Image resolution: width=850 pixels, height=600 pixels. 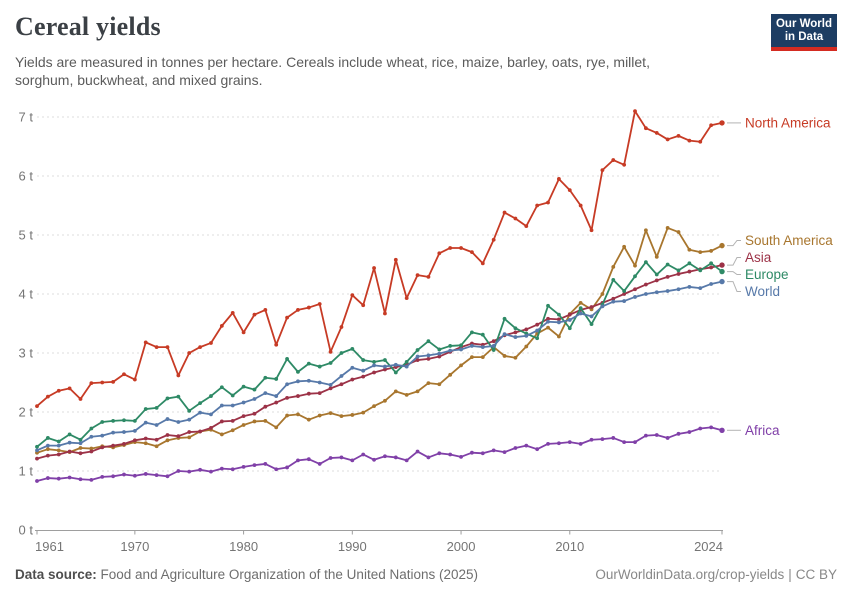 I want to click on series-label-south-america: South America, so click(x=789, y=240).